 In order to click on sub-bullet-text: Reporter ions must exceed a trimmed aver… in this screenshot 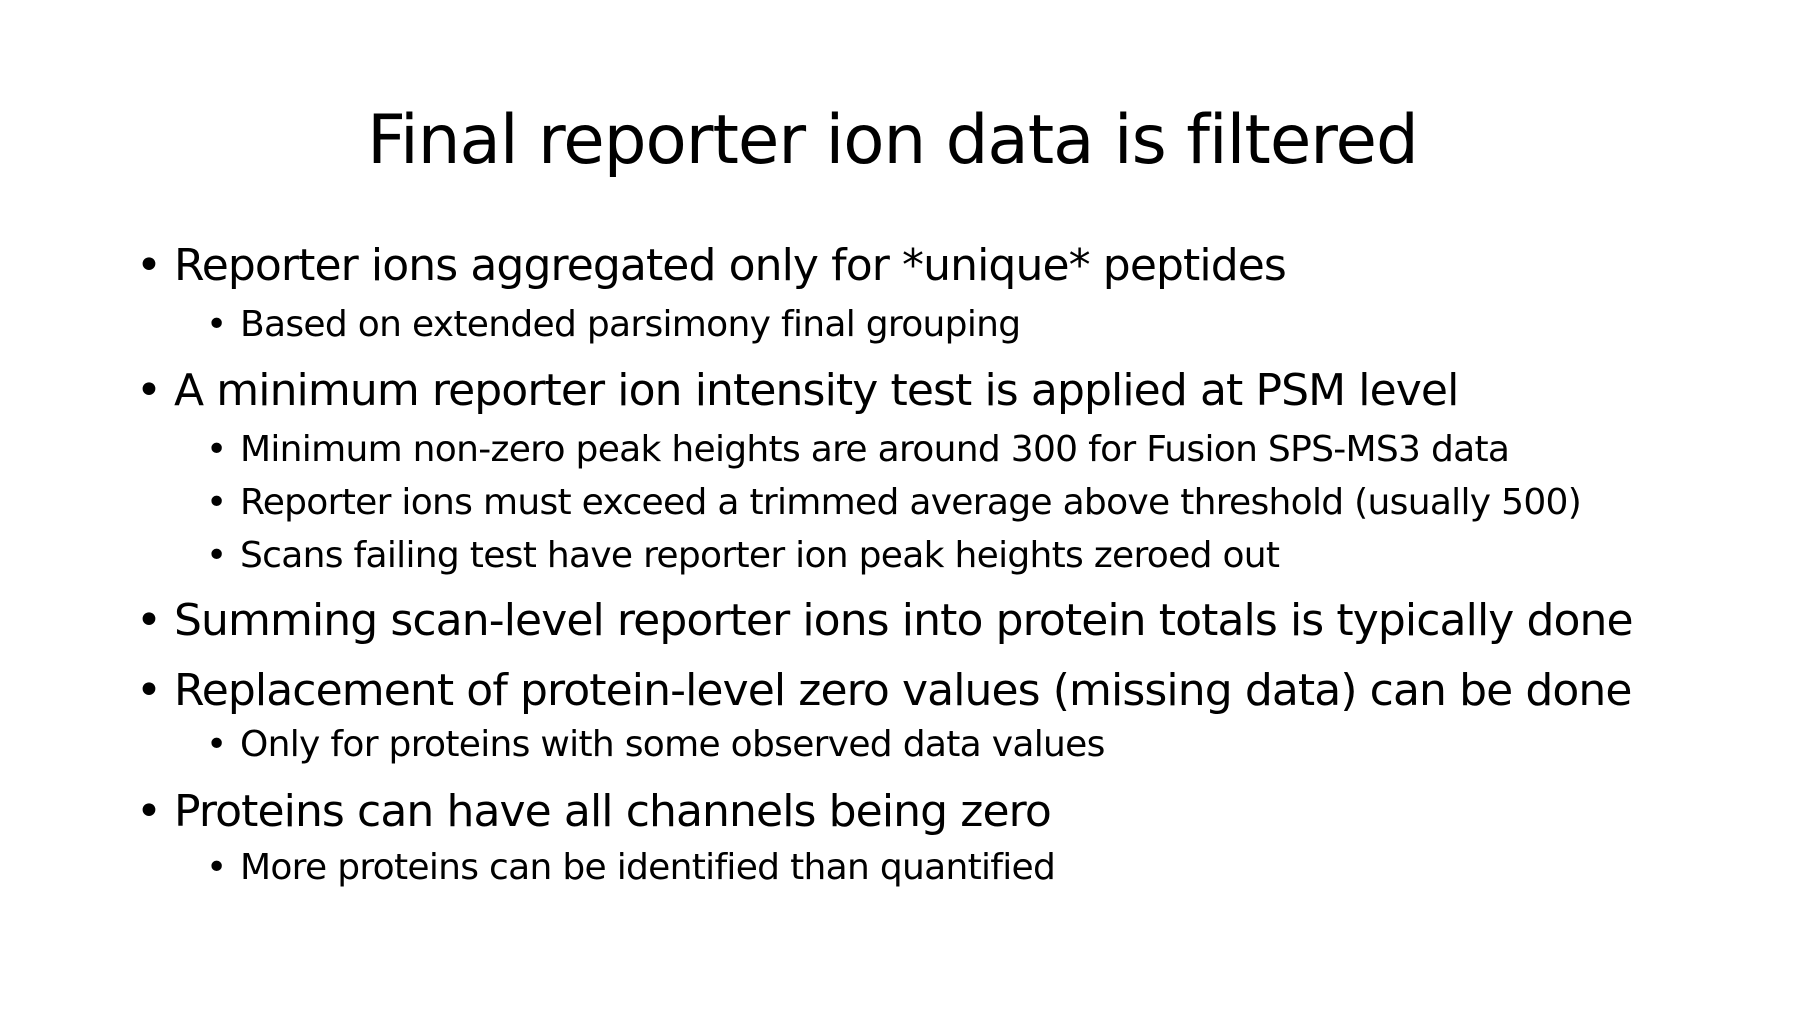, I will do `click(911, 502)`.